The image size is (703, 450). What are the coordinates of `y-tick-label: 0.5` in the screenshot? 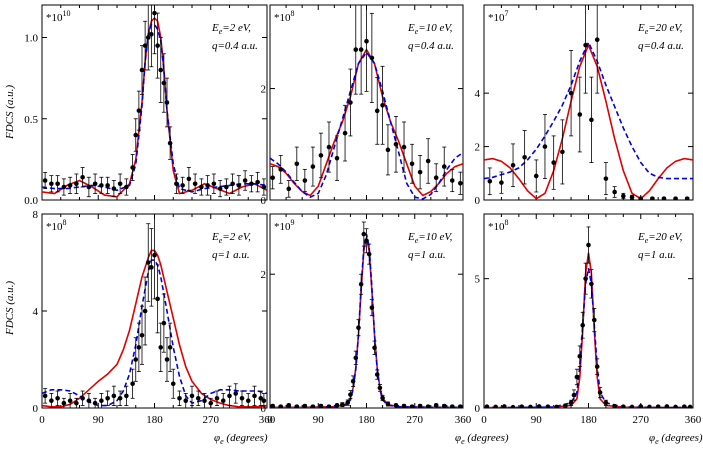 It's located at (31, 120).